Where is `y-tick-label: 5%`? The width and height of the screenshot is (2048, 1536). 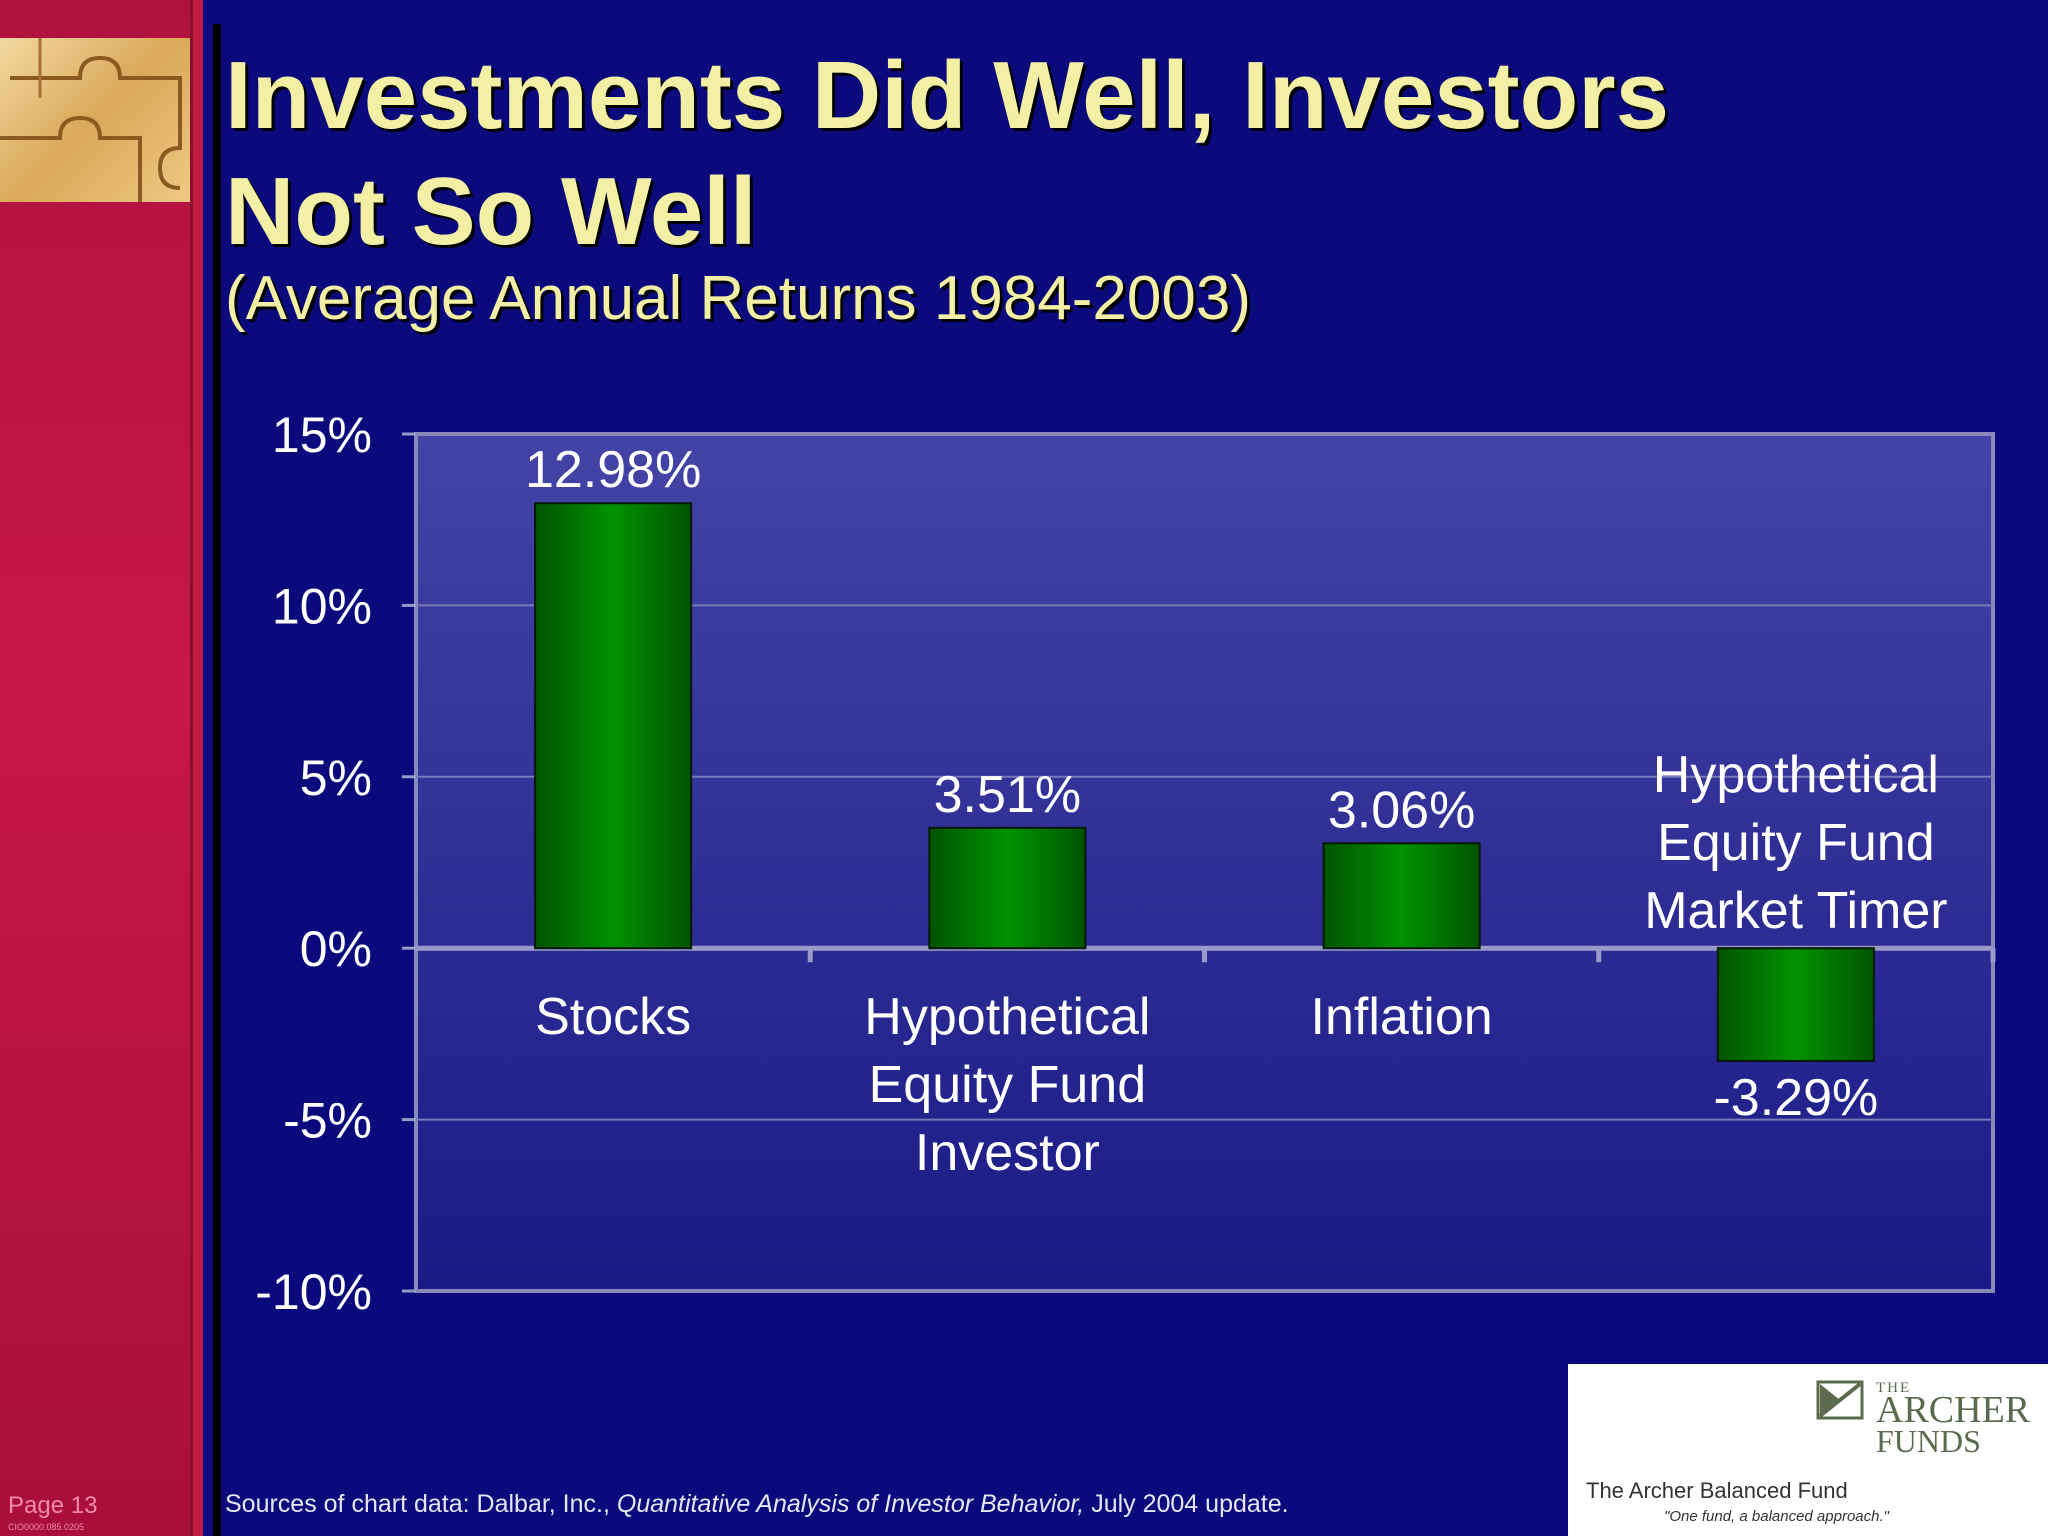 y-tick-label: 5% is located at coordinates (336, 778).